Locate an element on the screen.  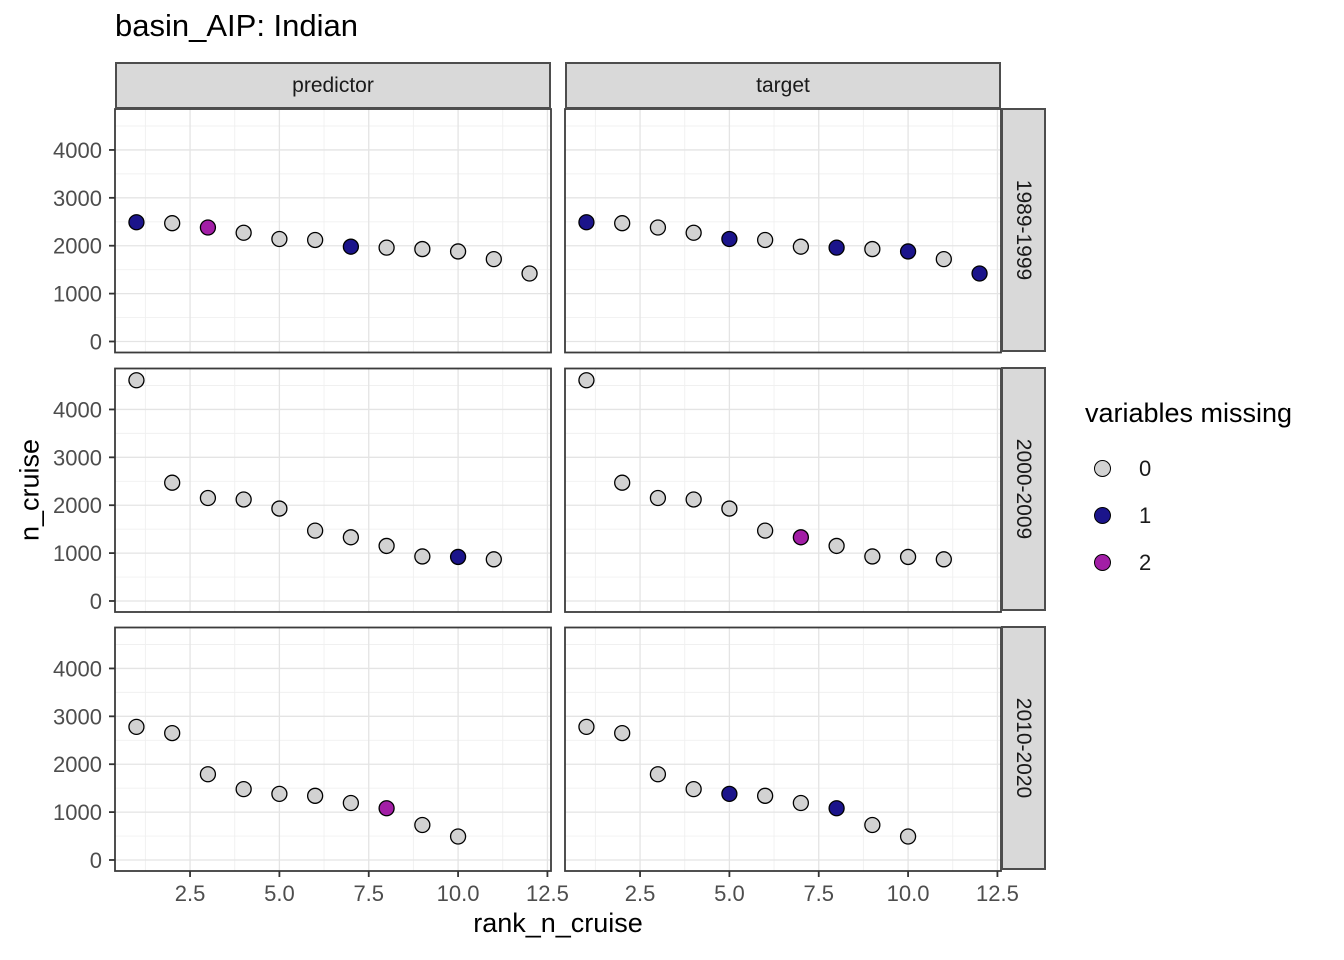
plot-title: basin_AIP: Indian is located at coordinates (237, 25).